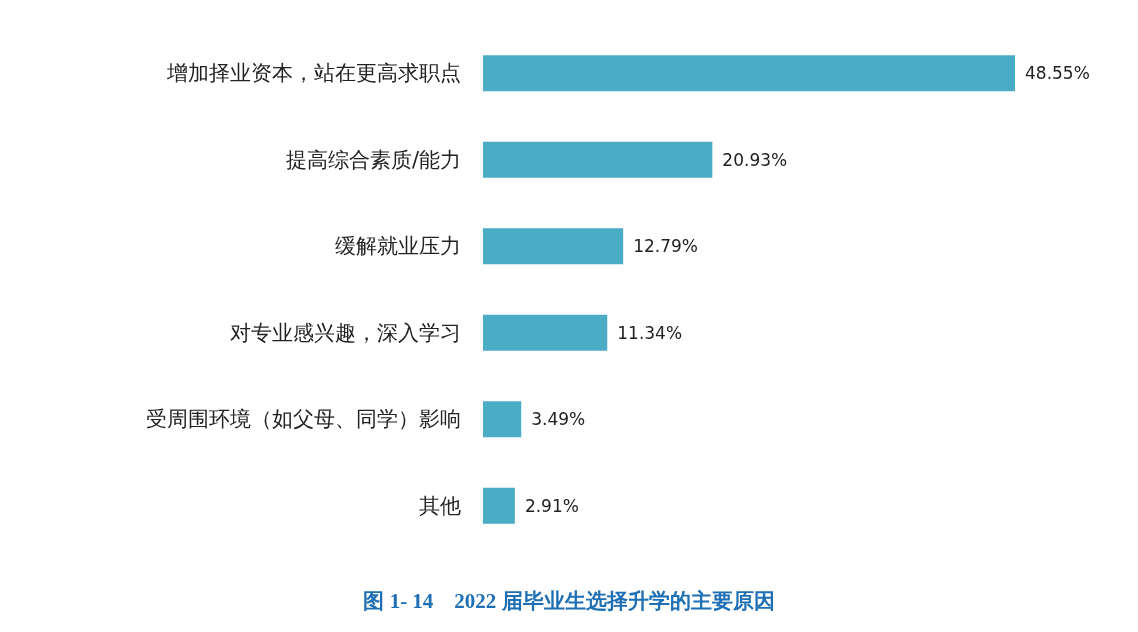 The width and height of the screenshot is (1138, 632). What do you see at coordinates (303, 419) in the screenshot?
I see `y-tick-label: 受周围环境（如父母、同学）影响` at bounding box center [303, 419].